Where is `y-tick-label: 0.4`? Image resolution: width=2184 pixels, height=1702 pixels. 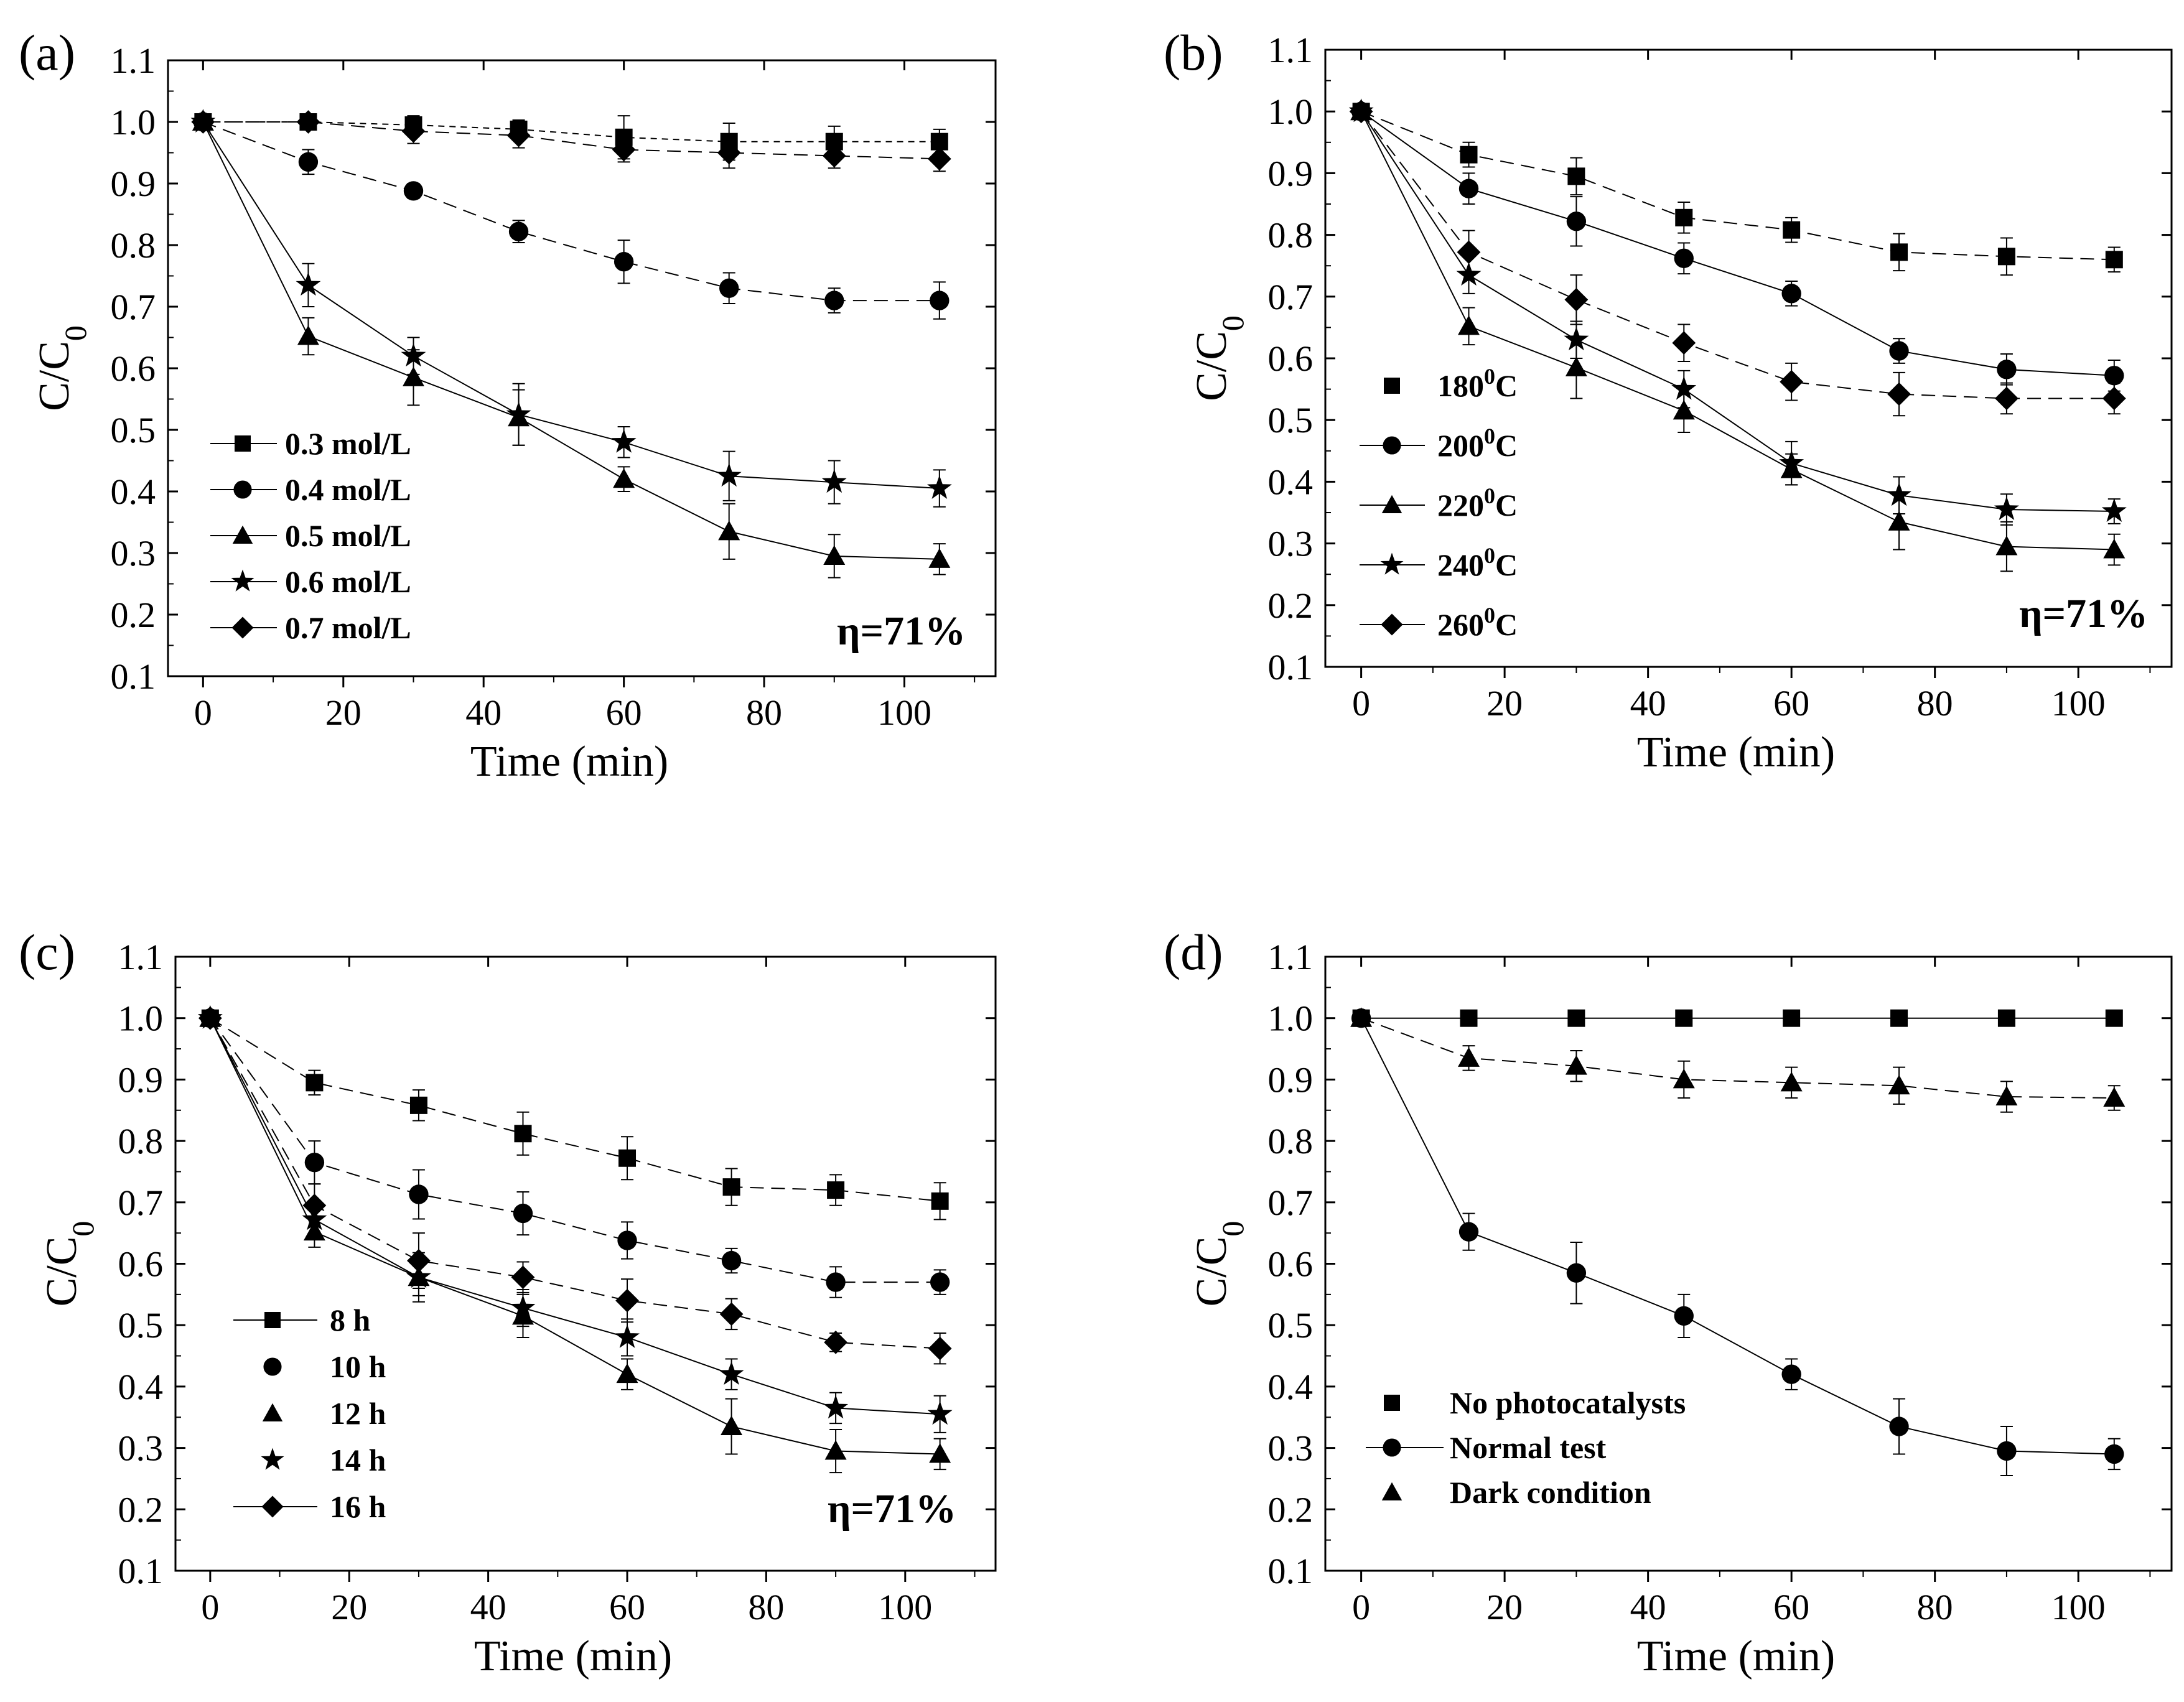
y-tick-label: 0.4 is located at coordinates (133, 492).